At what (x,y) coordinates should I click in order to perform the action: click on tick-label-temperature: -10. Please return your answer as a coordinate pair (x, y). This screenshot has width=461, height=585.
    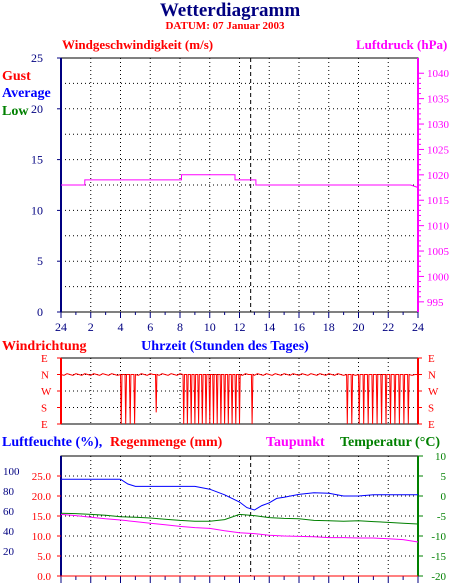
    Looking at the image, I should click on (438, 537).